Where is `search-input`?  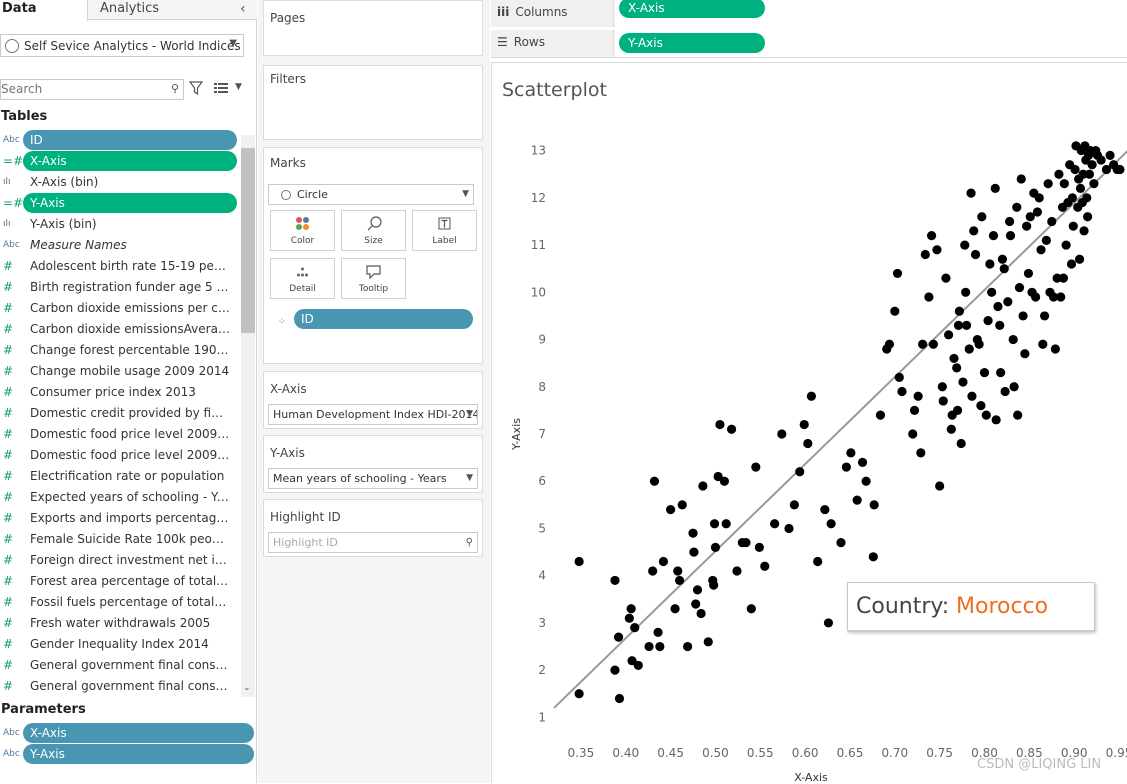 search-input is located at coordinates (81, 89).